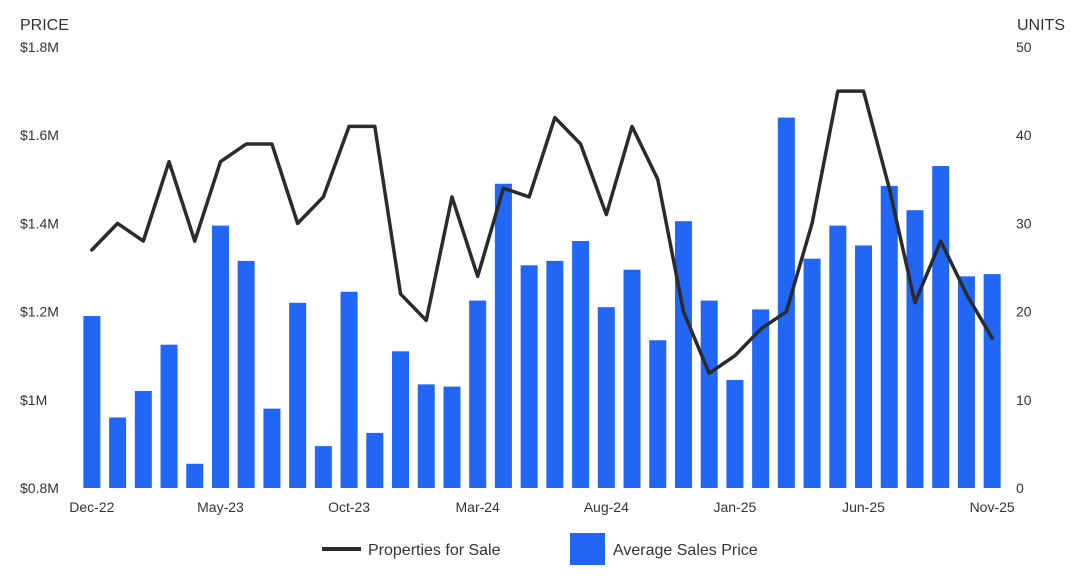 This screenshot has height=587, width=1085. Describe the element at coordinates (1024, 135) in the screenshot. I see `y2-tick-label: 40` at that location.